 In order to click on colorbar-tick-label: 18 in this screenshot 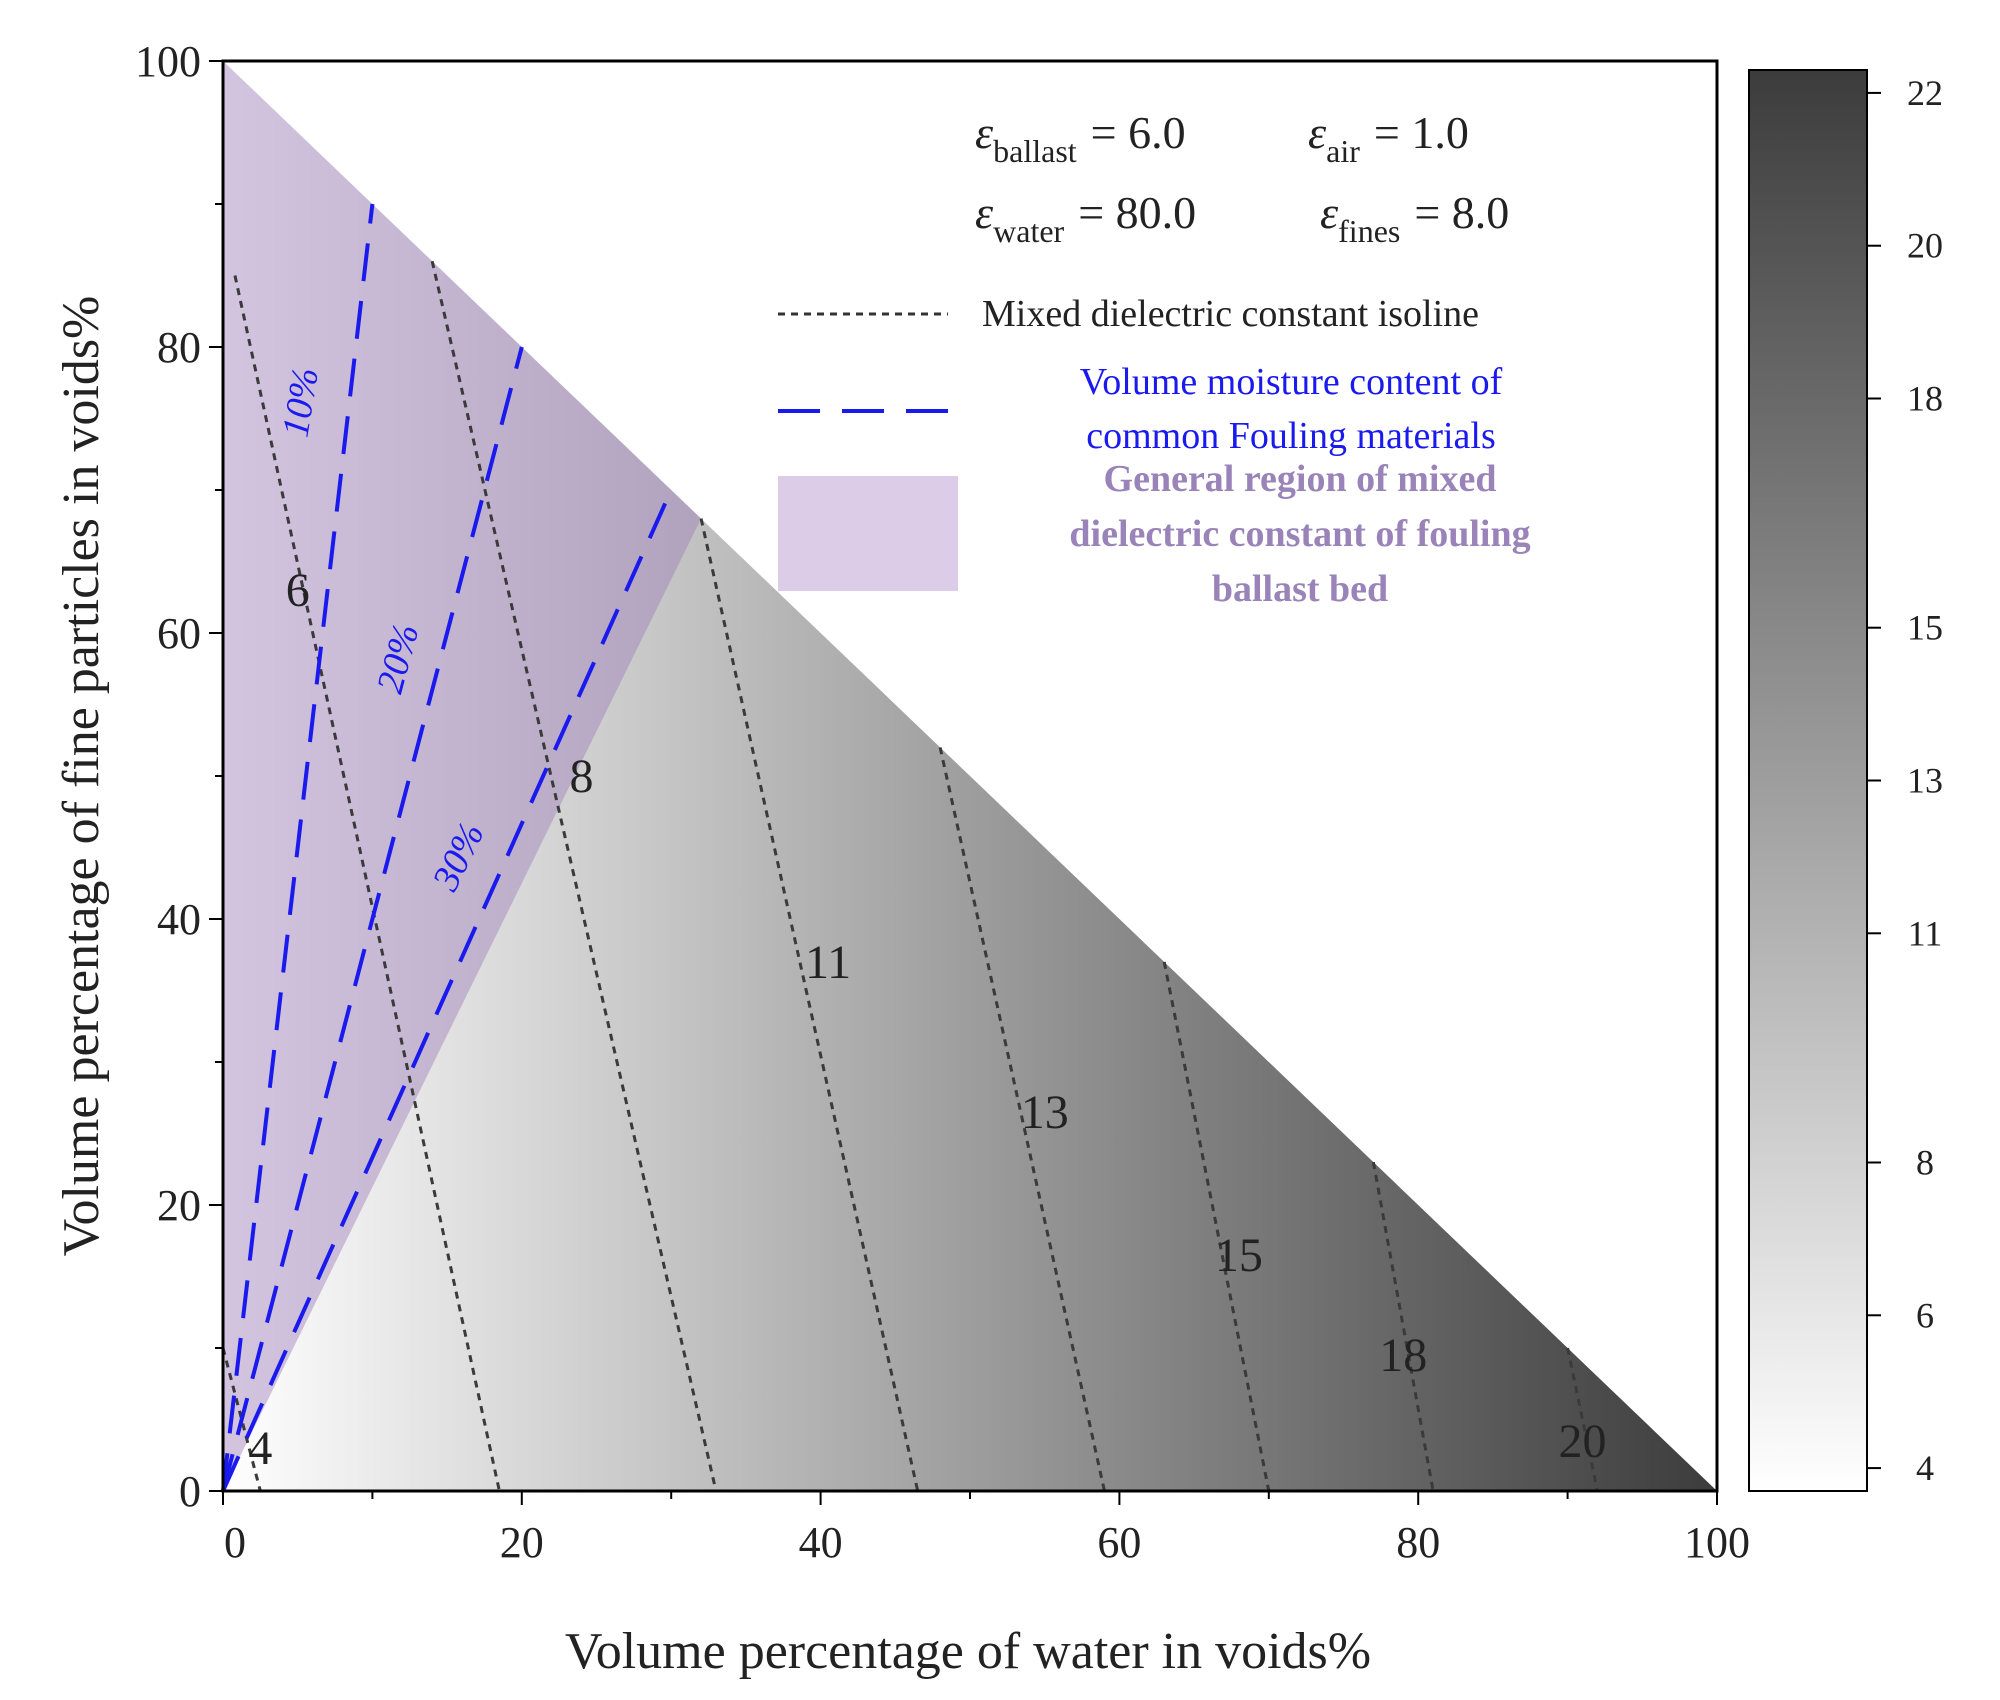, I will do `click(1925, 399)`.